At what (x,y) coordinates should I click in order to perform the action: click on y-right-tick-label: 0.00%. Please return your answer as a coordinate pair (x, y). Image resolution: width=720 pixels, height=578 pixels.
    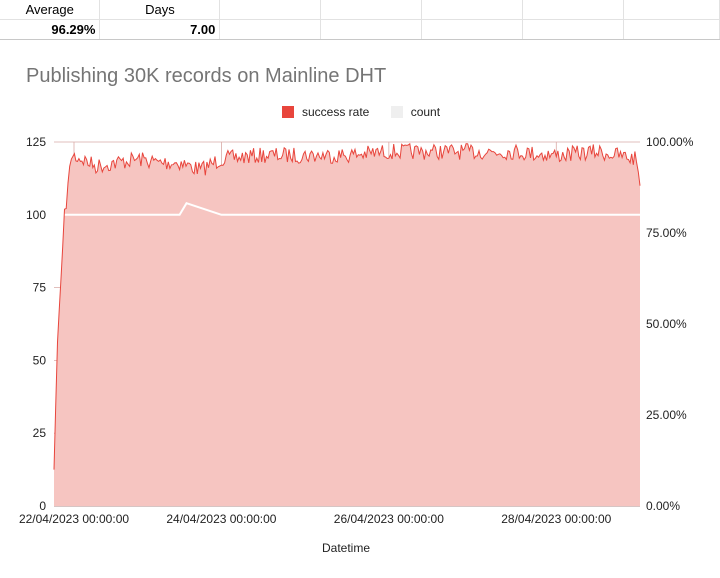
    Looking at the image, I should click on (663, 506).